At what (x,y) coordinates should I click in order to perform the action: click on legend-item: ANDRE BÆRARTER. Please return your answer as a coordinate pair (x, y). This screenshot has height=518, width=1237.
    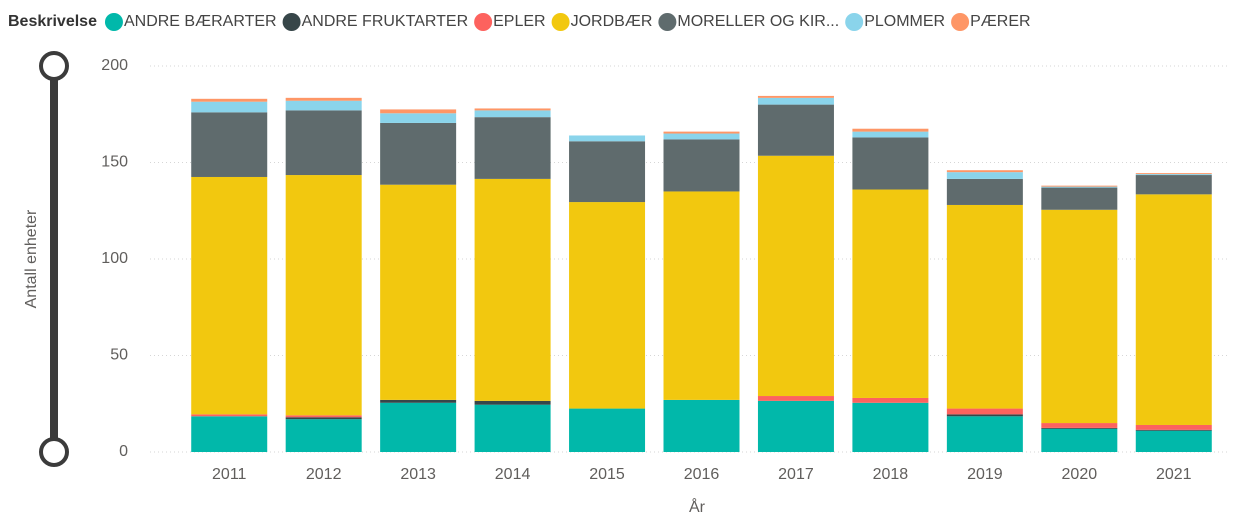
    Looking at the image, I should click on (190, 22).